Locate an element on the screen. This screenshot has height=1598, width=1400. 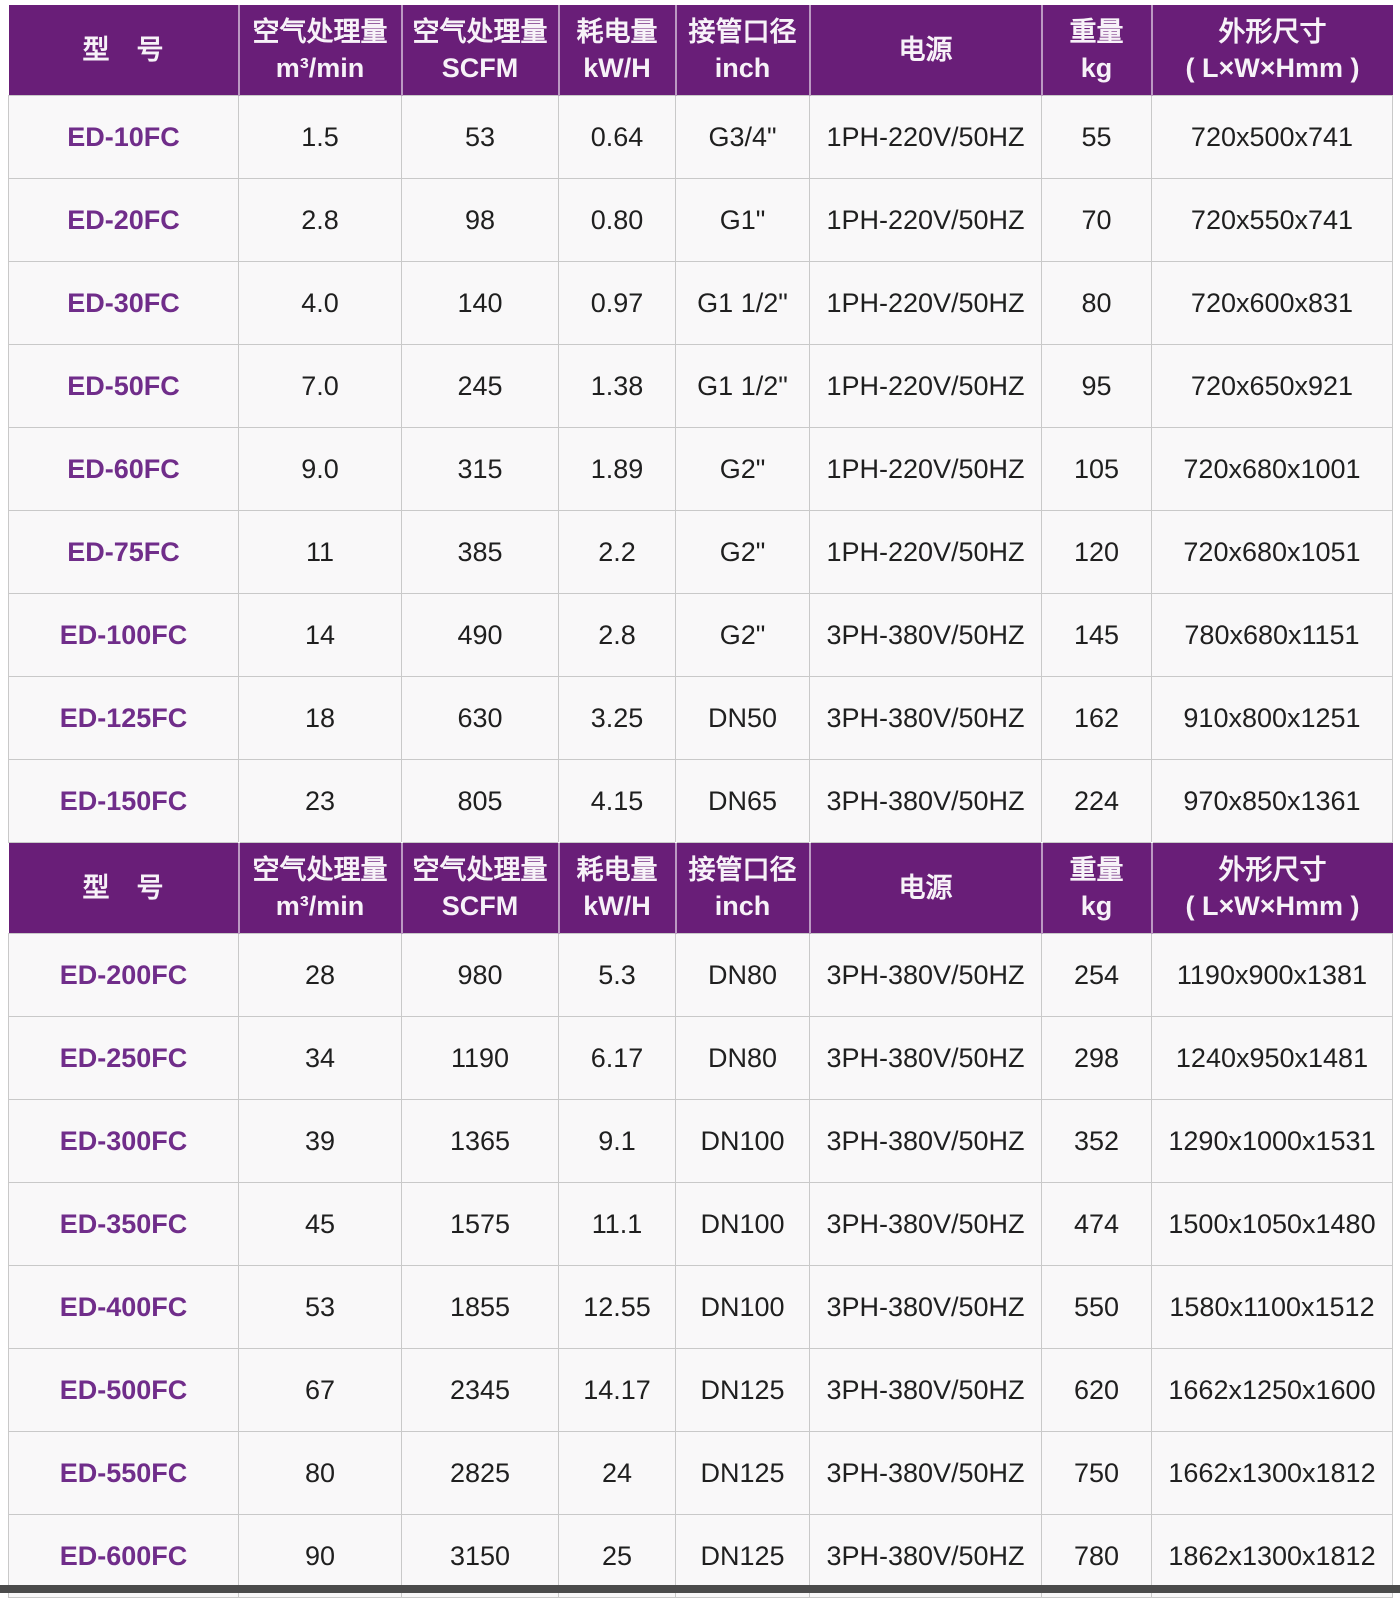
value-cell-kwh: 0.97 is located at coordinates (617, 303).